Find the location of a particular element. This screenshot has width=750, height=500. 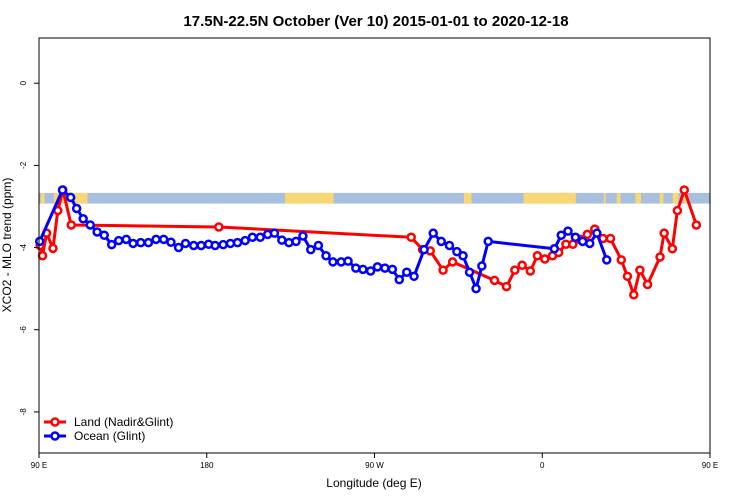

y-axis-label: XCO2 - MLO trend (ppm) is located at coordinates (7, 245).